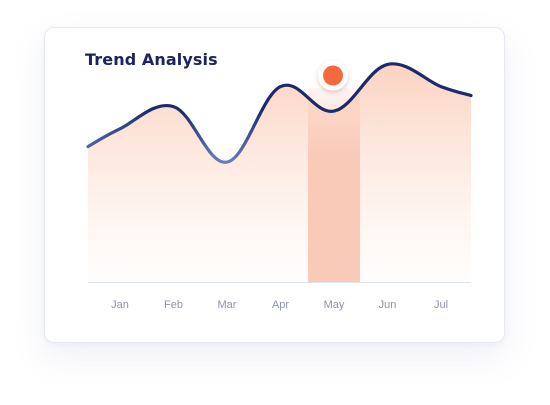 This screenshot has height=405, width=550. What do you see at coordinates (151, 59) in the screenshot?
I see `chart-title: Trend Analysis` at bounding box center [151, 59].